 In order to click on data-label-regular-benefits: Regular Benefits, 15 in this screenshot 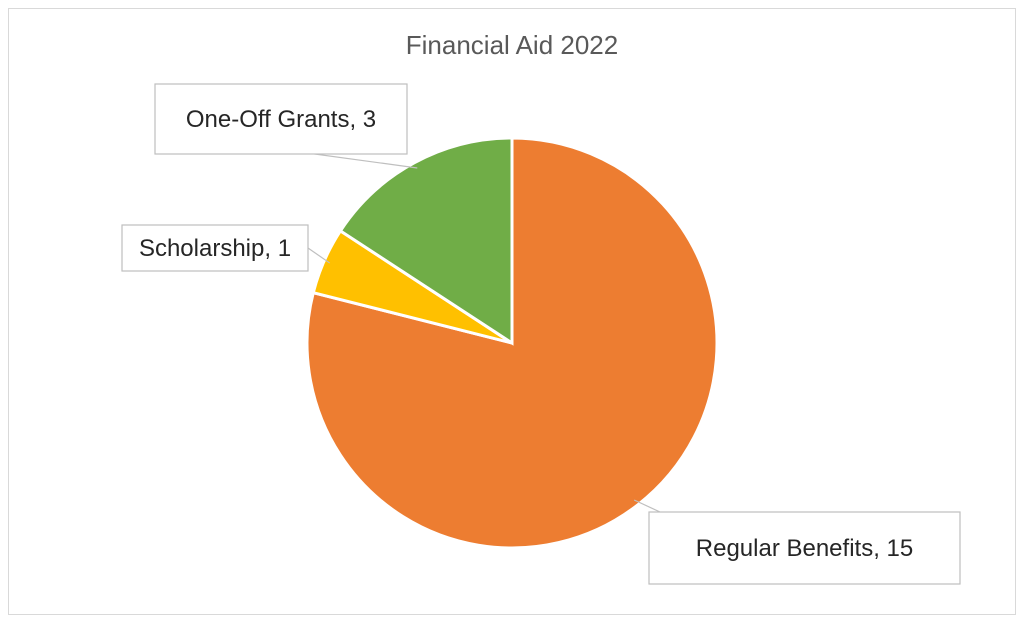, I will do `click(804, 548)`.